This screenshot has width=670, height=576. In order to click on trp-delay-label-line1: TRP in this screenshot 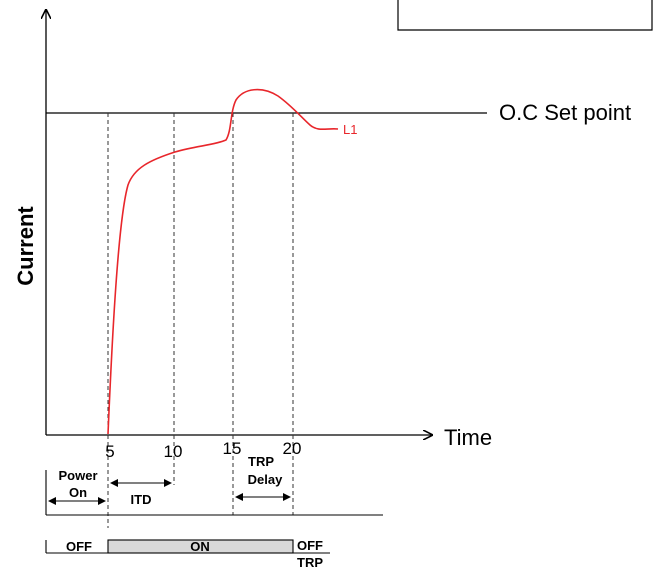, I will do `click(261, 461)`.